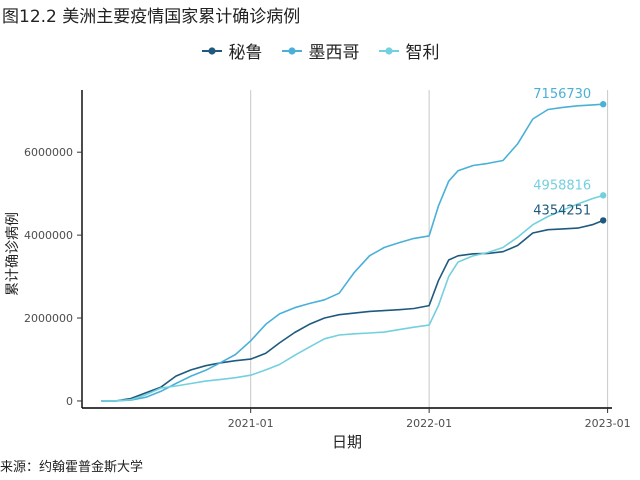  I want to click on chart-title: 图12.2 美洲主要疫情国家累计确诊病例, so click(151, 17).